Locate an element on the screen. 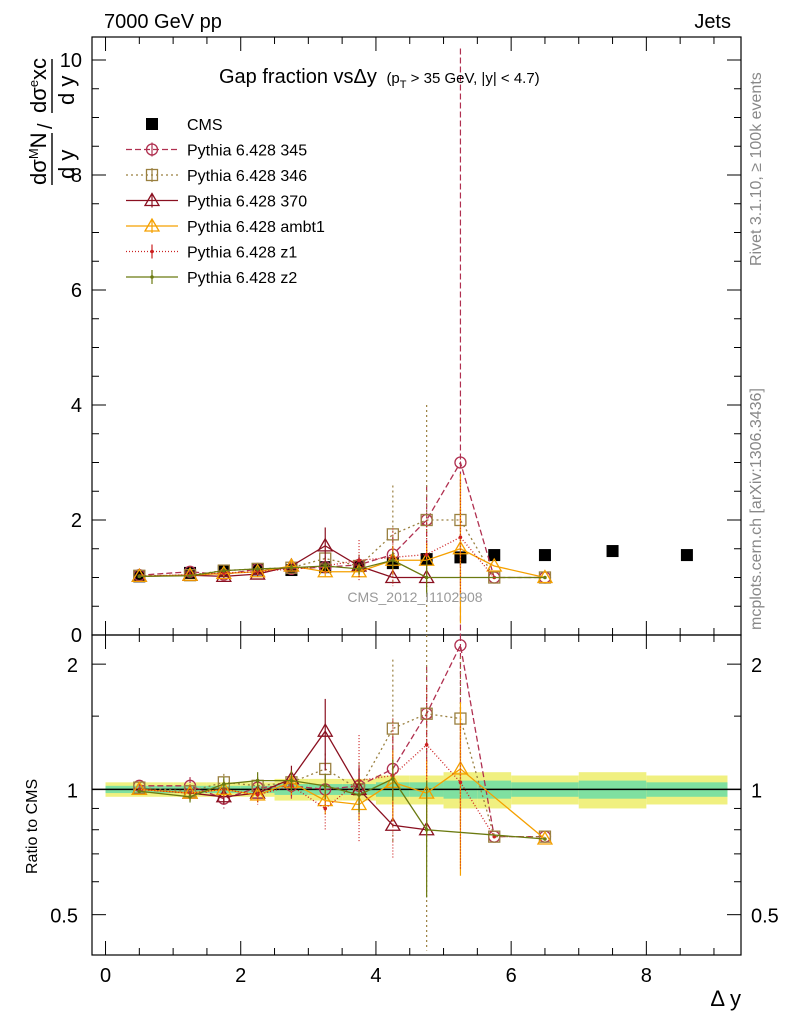 The image size is (786, 1024). ratio-y-axis-label: Ratio to CMS is located at coordinates (32, 826).